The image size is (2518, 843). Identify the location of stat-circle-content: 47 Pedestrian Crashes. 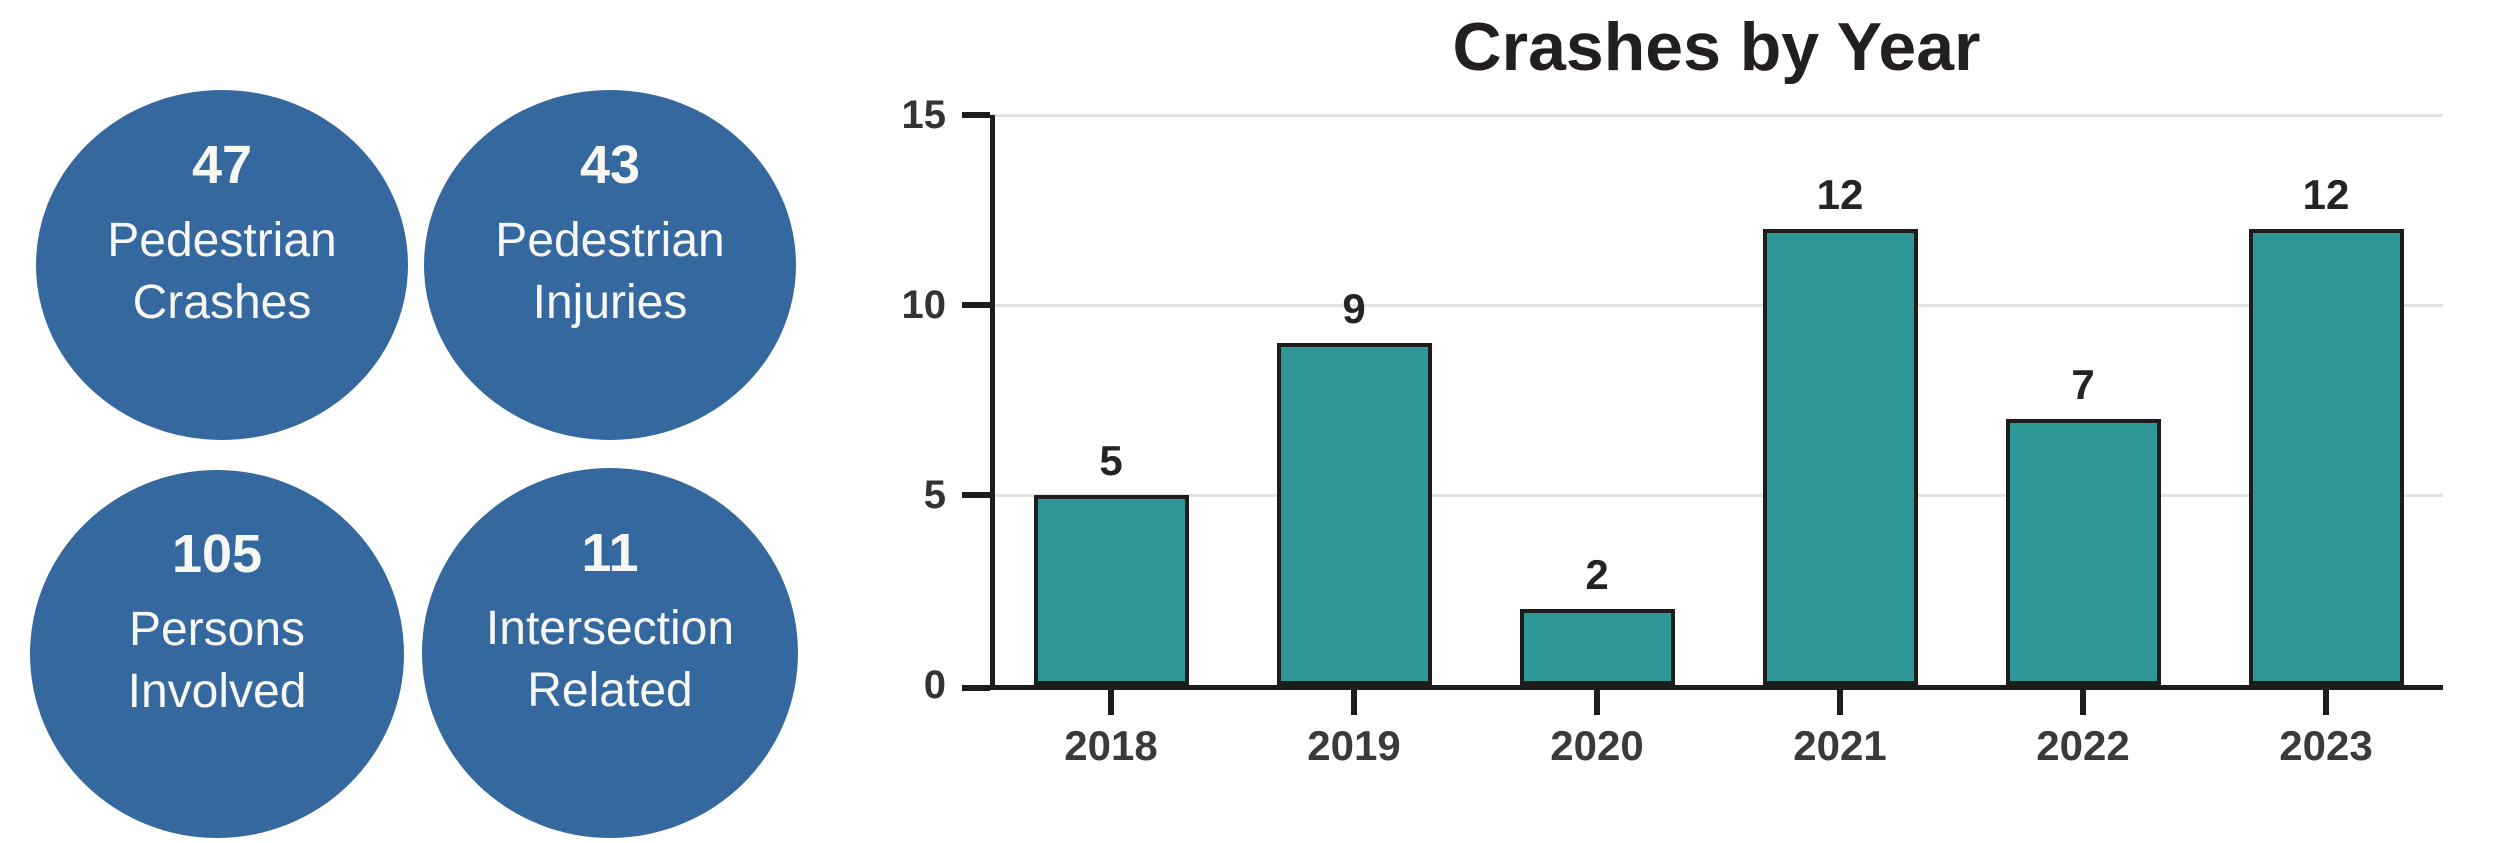
(222, 234).